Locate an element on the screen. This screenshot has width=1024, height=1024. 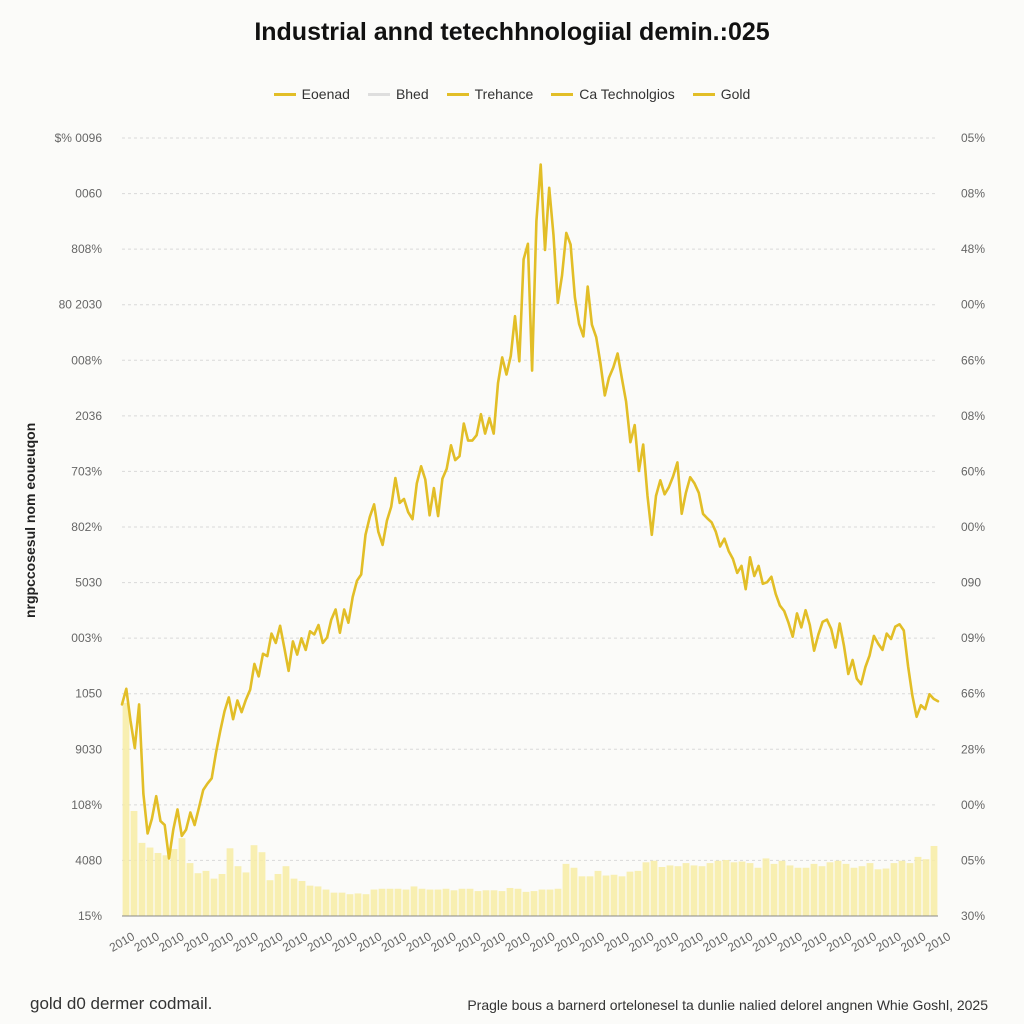
y-tick-label-left: 008% is located at coordinates (86, 360).